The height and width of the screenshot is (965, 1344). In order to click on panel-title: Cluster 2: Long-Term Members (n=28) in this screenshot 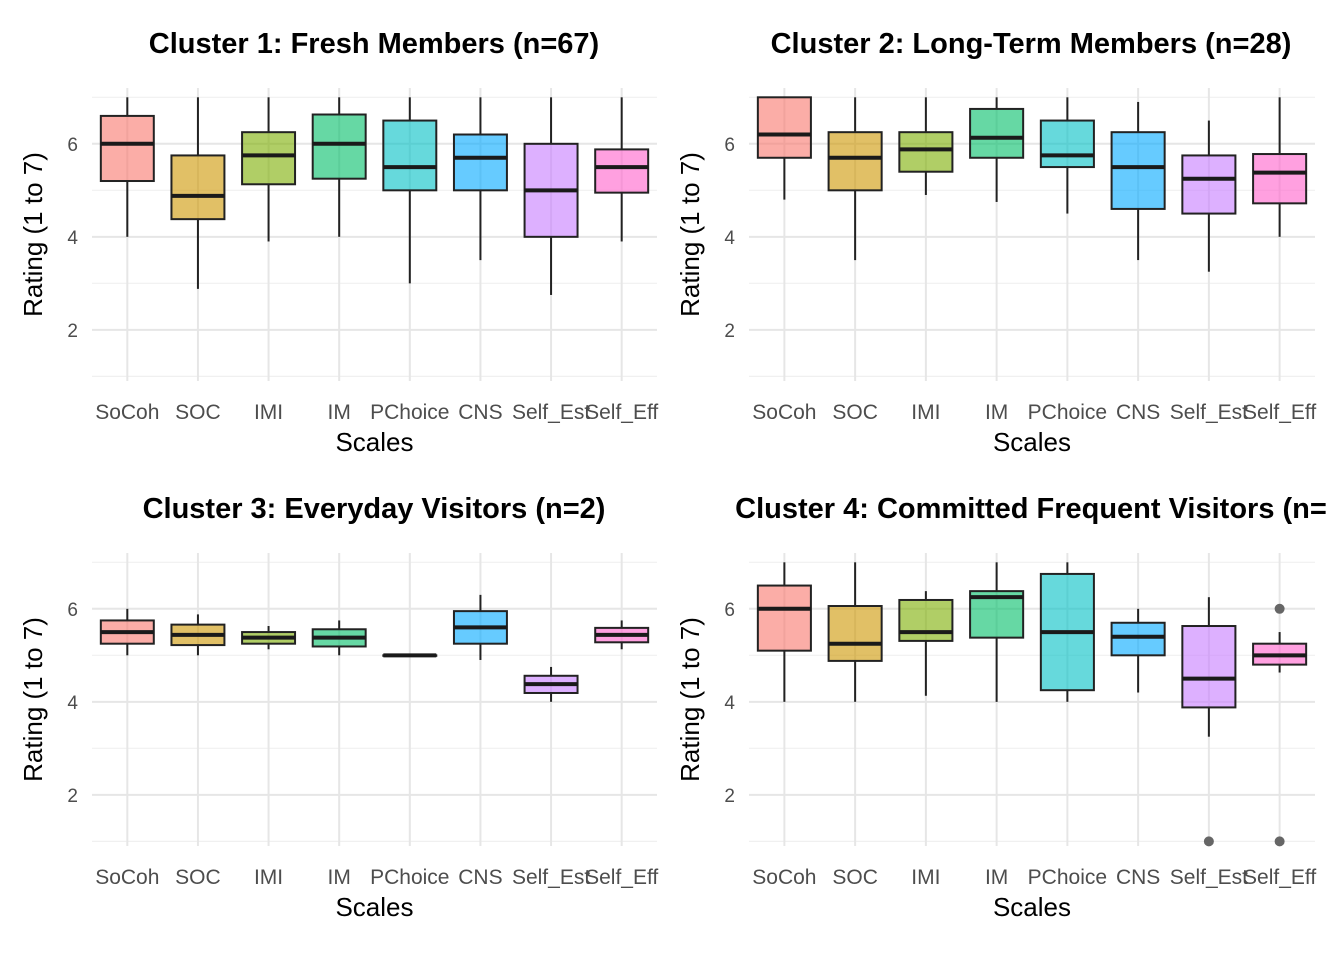, I will do `click(1031, 44)`.